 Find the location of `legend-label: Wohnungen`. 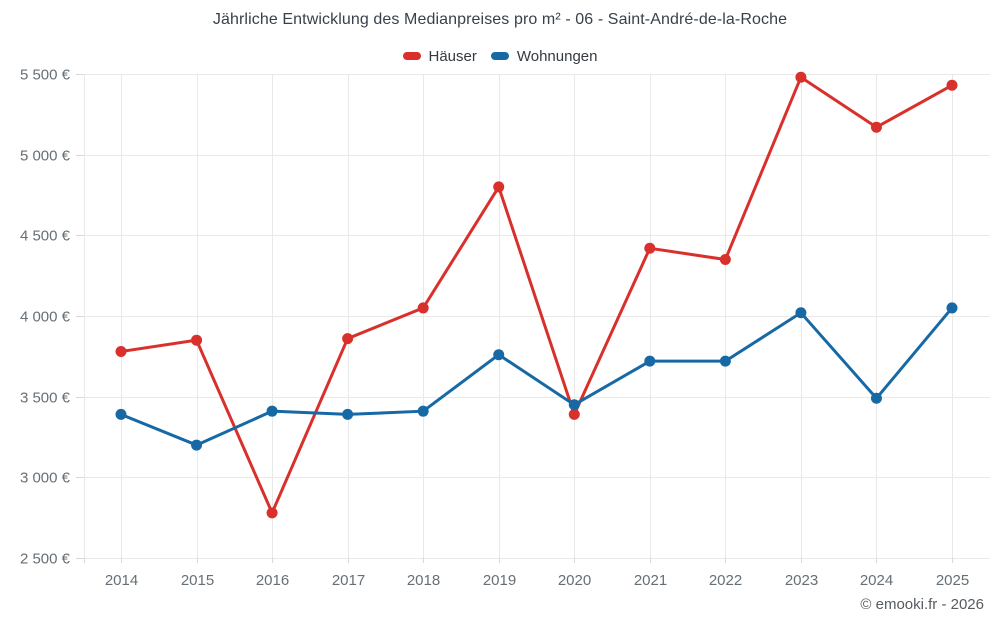

legend-label: Wohnungen is located at coordinates (557, 56).